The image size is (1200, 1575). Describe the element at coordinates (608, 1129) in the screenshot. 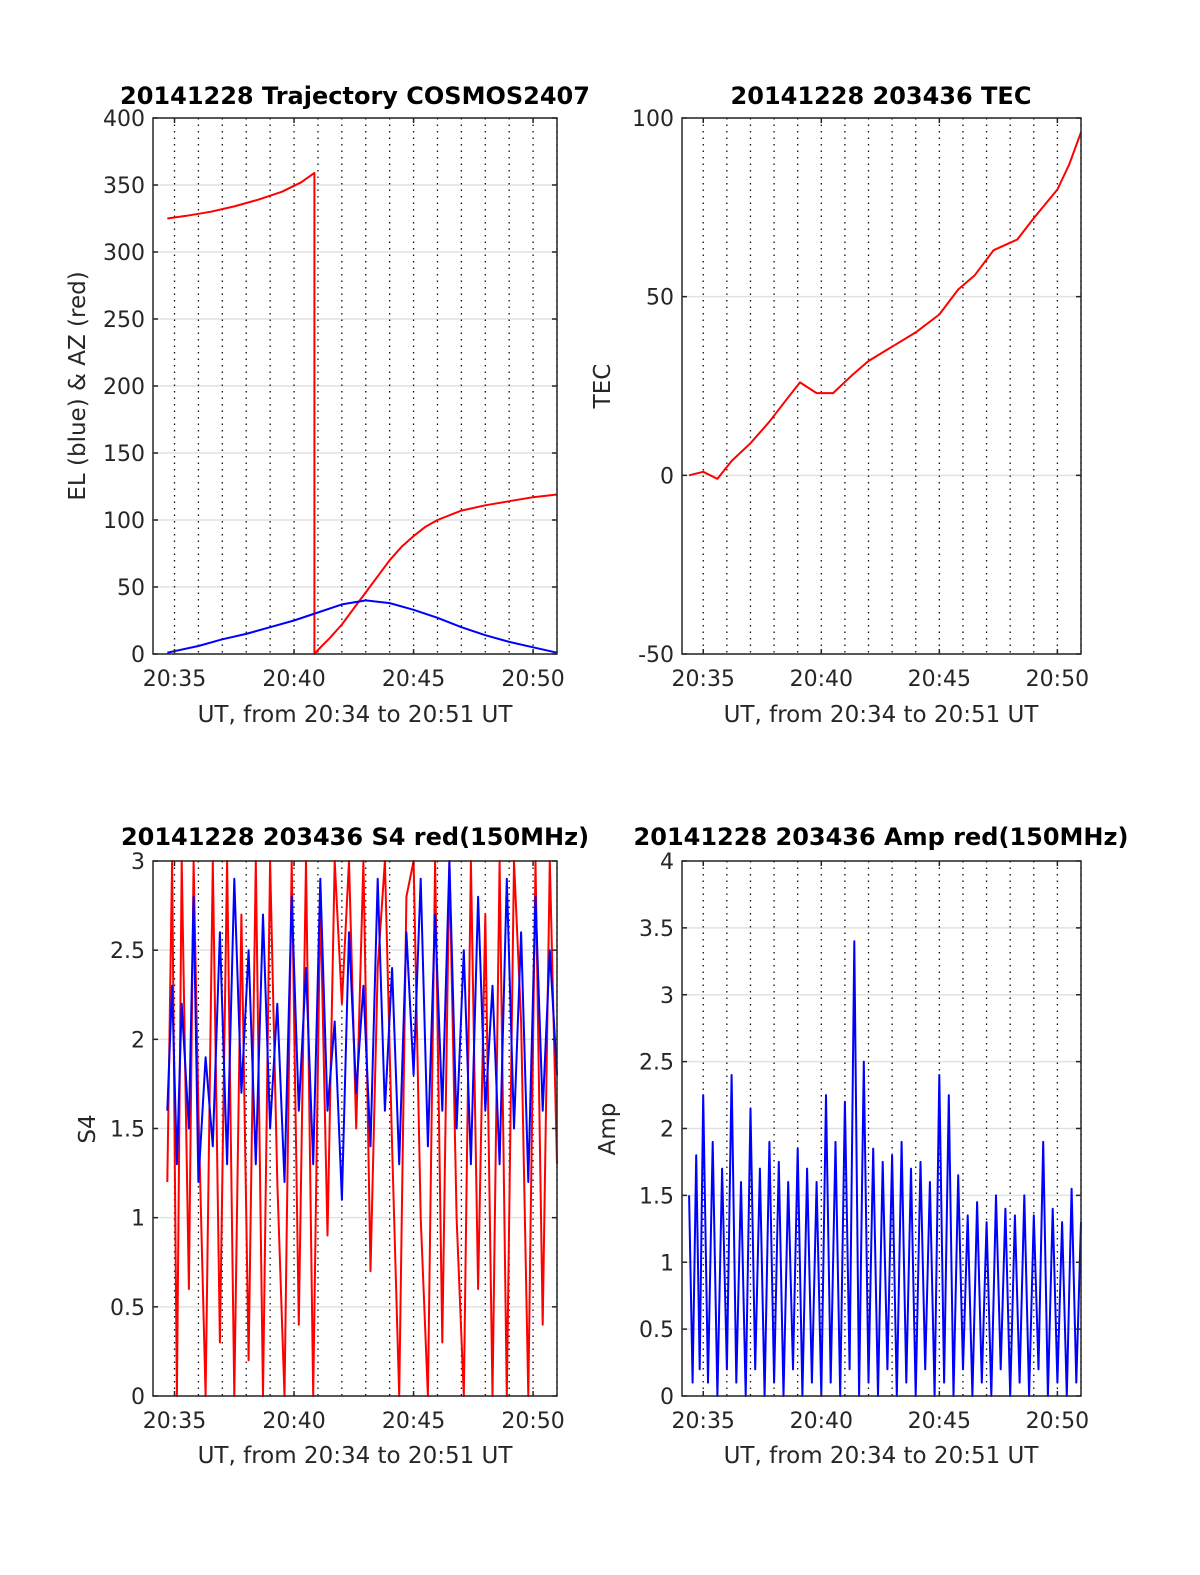

I see `y-axis-label: Amp` at that location.